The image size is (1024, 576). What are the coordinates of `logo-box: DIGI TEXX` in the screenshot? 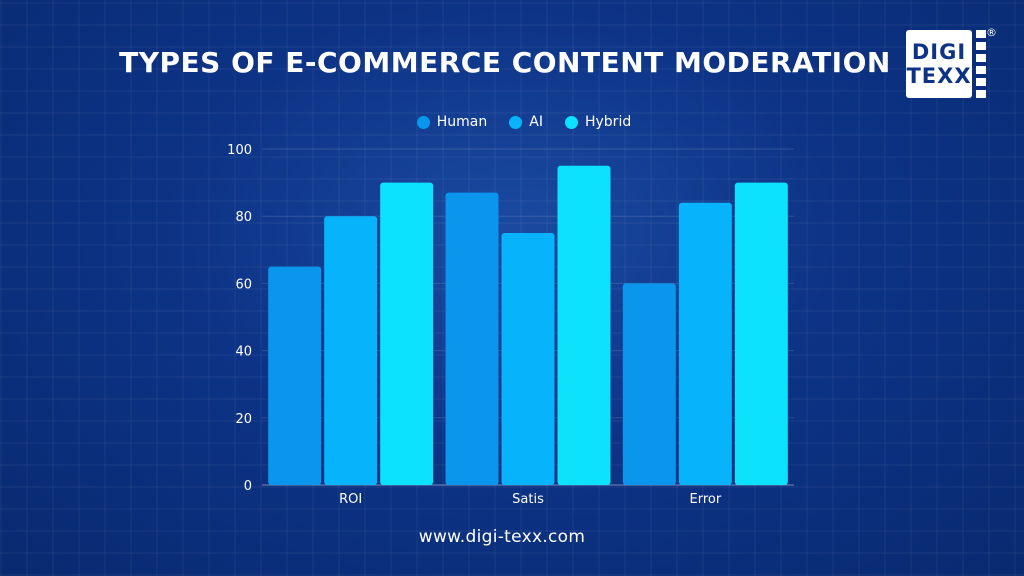 It's located at (939, 64).